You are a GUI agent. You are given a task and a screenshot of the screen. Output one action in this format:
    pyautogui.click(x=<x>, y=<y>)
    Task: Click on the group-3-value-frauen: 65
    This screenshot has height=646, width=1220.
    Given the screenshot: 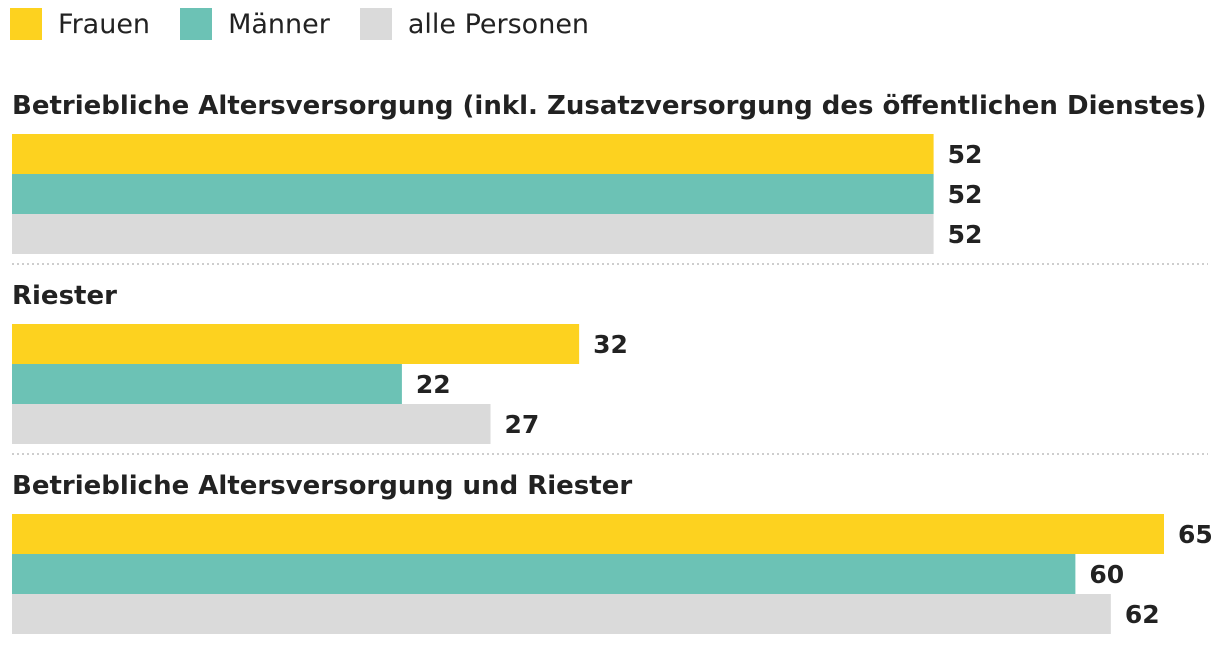 What is the action you would take?
    pyautogui.click(x=1195, y=534)
    